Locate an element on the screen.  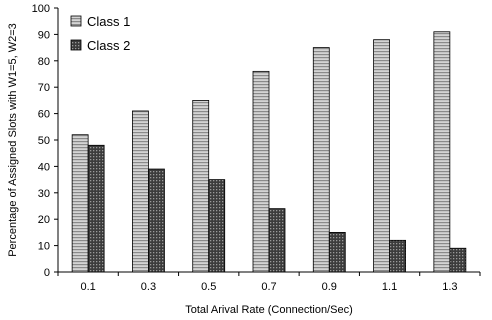
bar-class-1-0.1 is located at coordinates (80, 203).